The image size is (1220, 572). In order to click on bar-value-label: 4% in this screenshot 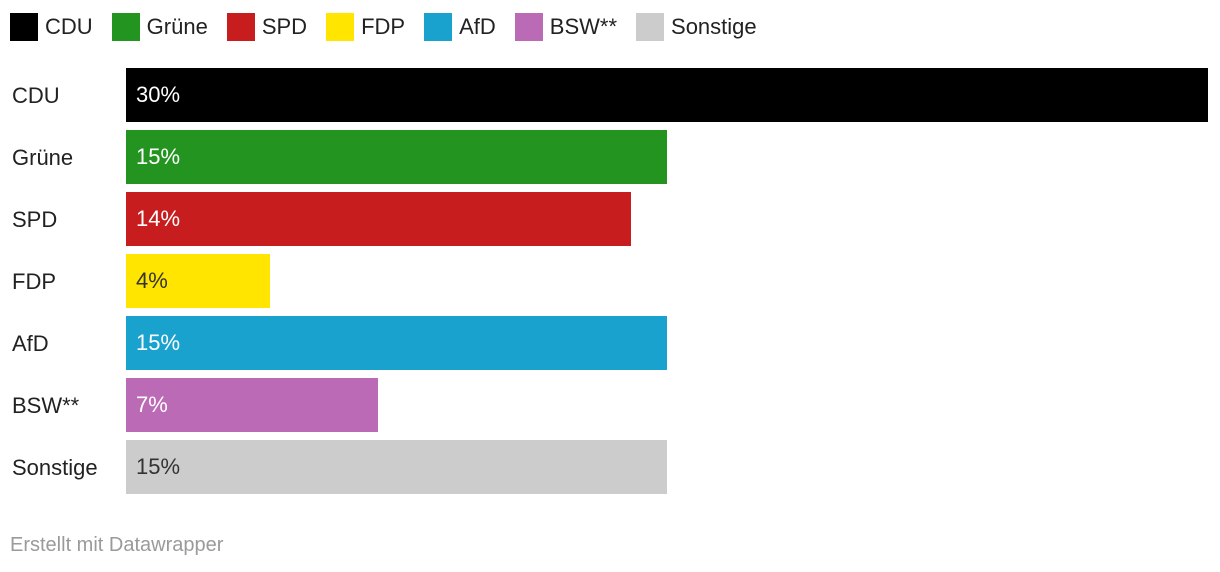, I will do `click(152, 280)`.